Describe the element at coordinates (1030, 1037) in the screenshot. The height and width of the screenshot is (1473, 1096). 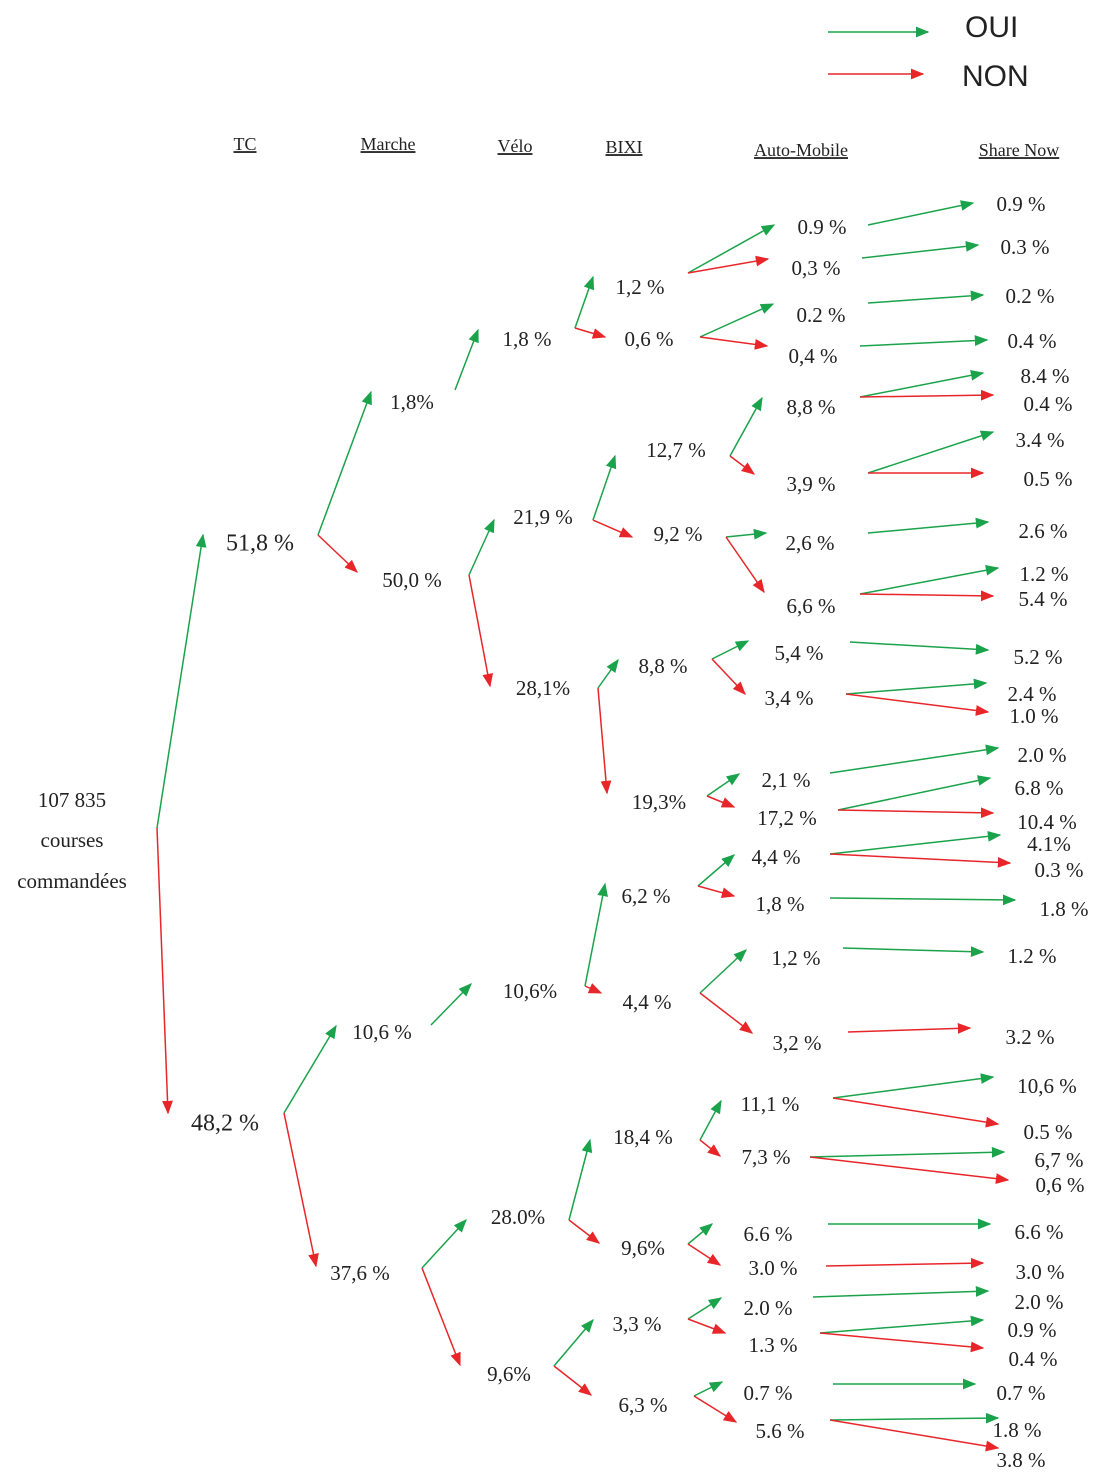
I see `node-label: 3.2 %` at that location.